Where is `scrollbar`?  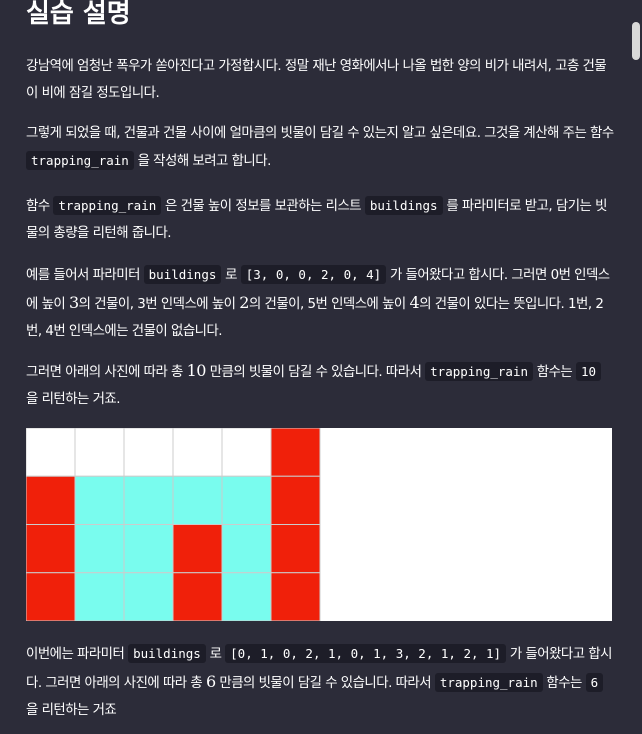 scrollbar is located at coordinates (635, 367).